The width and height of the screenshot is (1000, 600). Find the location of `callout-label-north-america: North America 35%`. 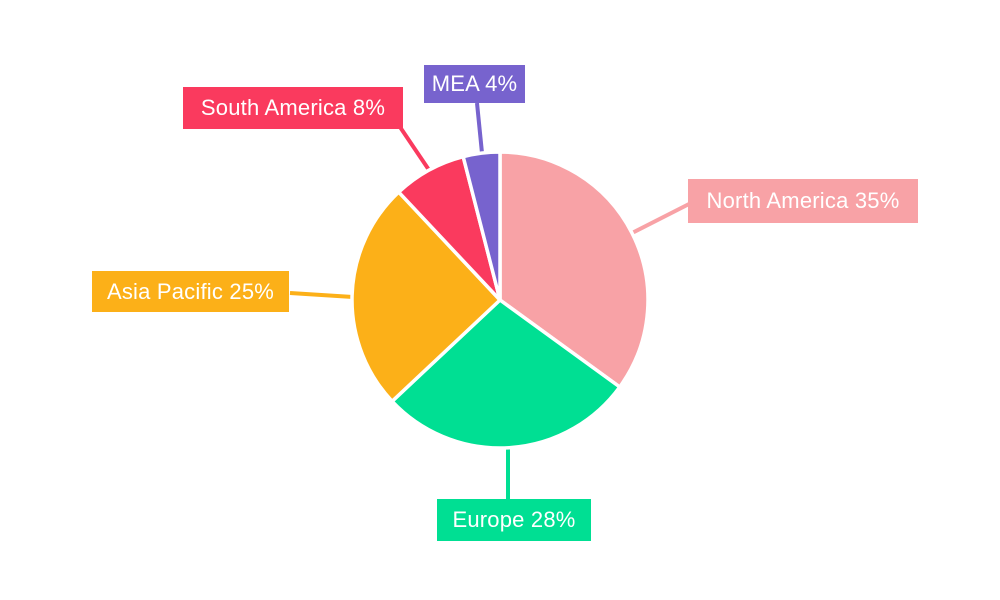

callout-label-north-america: North America 35% is located at coordinates (803, 201).